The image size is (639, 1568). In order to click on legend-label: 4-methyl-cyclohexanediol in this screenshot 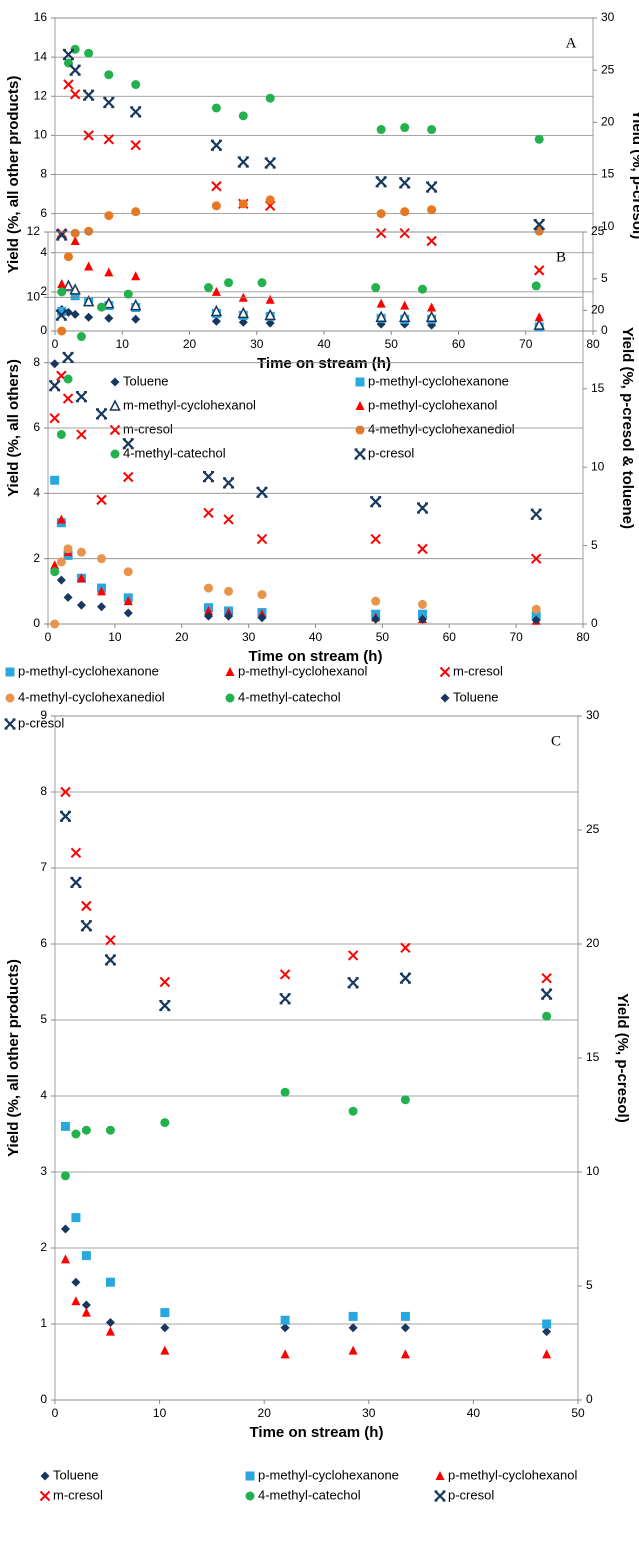, I will do `click(441, 428)`.